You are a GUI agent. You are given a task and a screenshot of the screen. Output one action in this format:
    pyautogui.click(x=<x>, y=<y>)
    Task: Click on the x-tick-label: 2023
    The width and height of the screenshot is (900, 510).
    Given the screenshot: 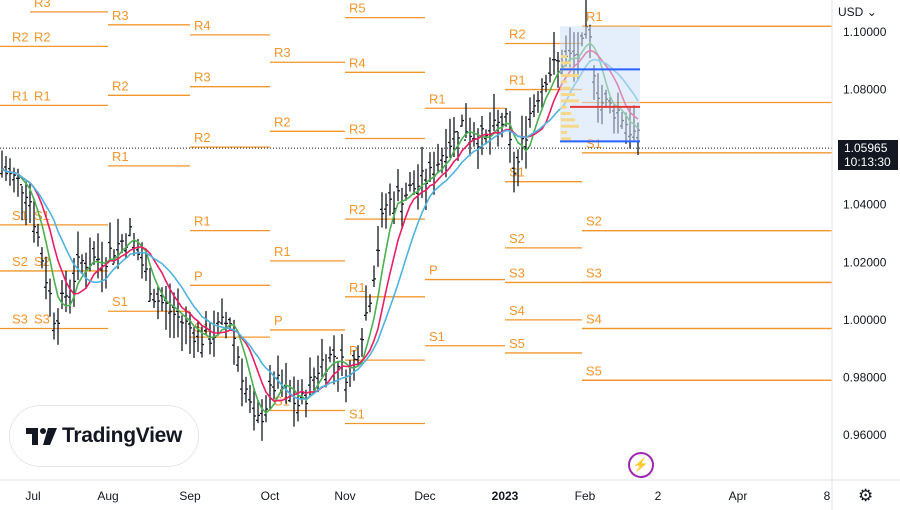 What is the action you would take?
    pyautogui.click(x=505, y=496)
    